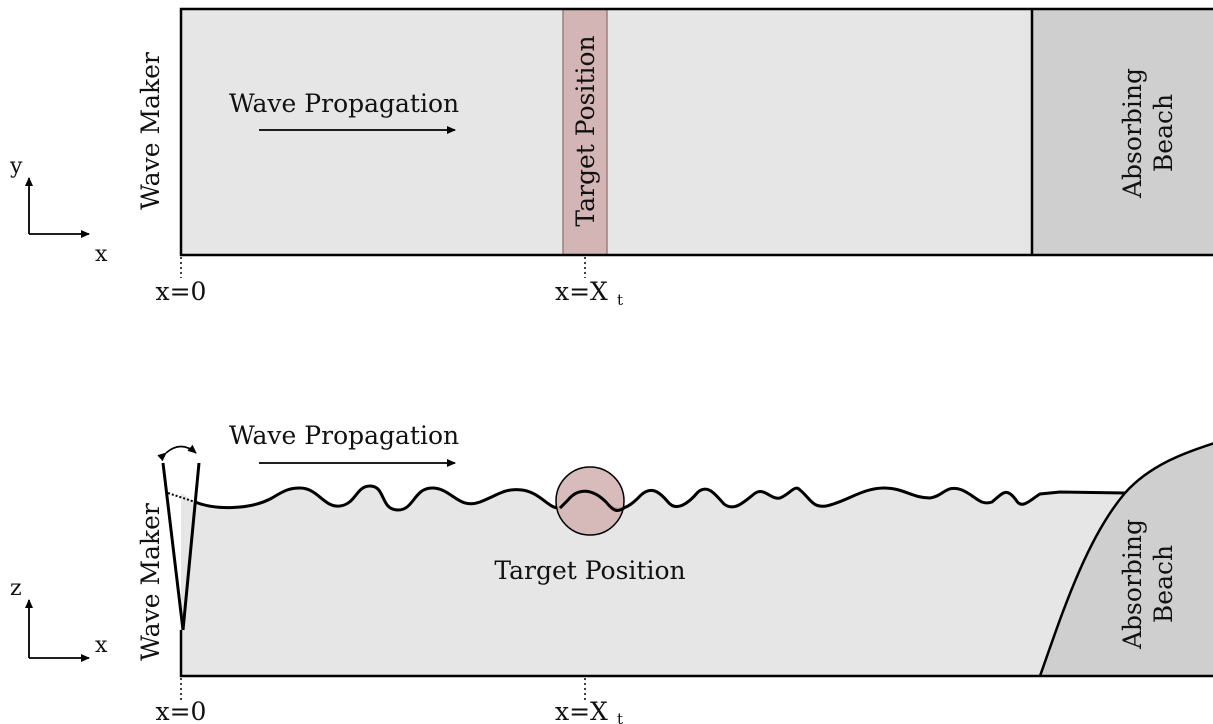 This screenshot has height=724, width=1213. I want to click on side-surface-through-target, so click(591, 500).